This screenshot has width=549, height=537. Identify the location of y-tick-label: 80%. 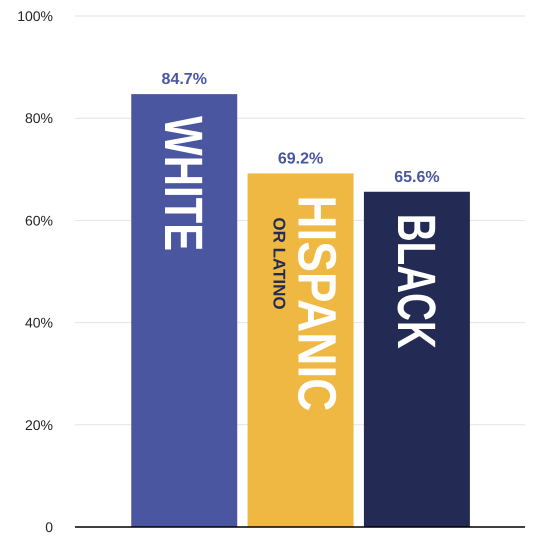
(38, 118).